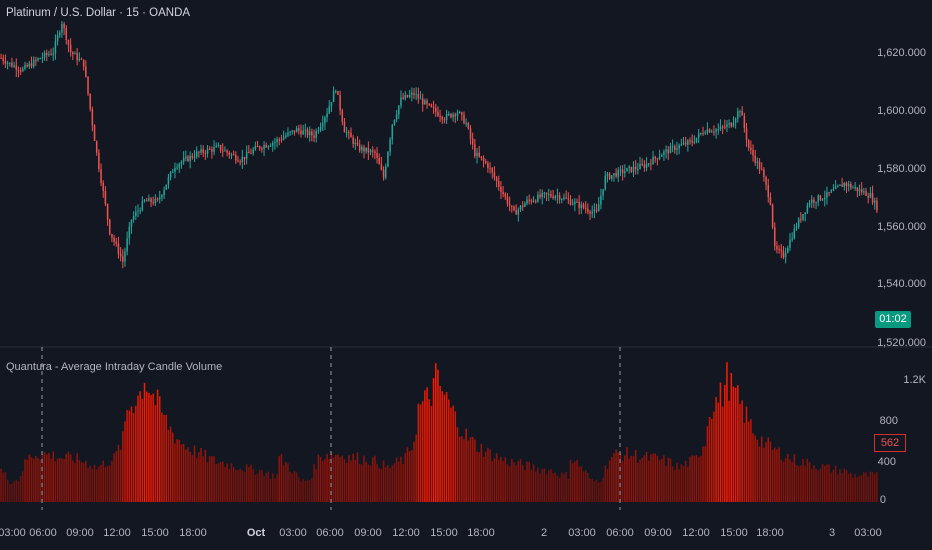  What do you see at coordinates (98, 13) in the screenshot?
I see `symbol-title: Platinum / U.S. Dollar · 15 · OANDA` at bounding box center [98, 13].